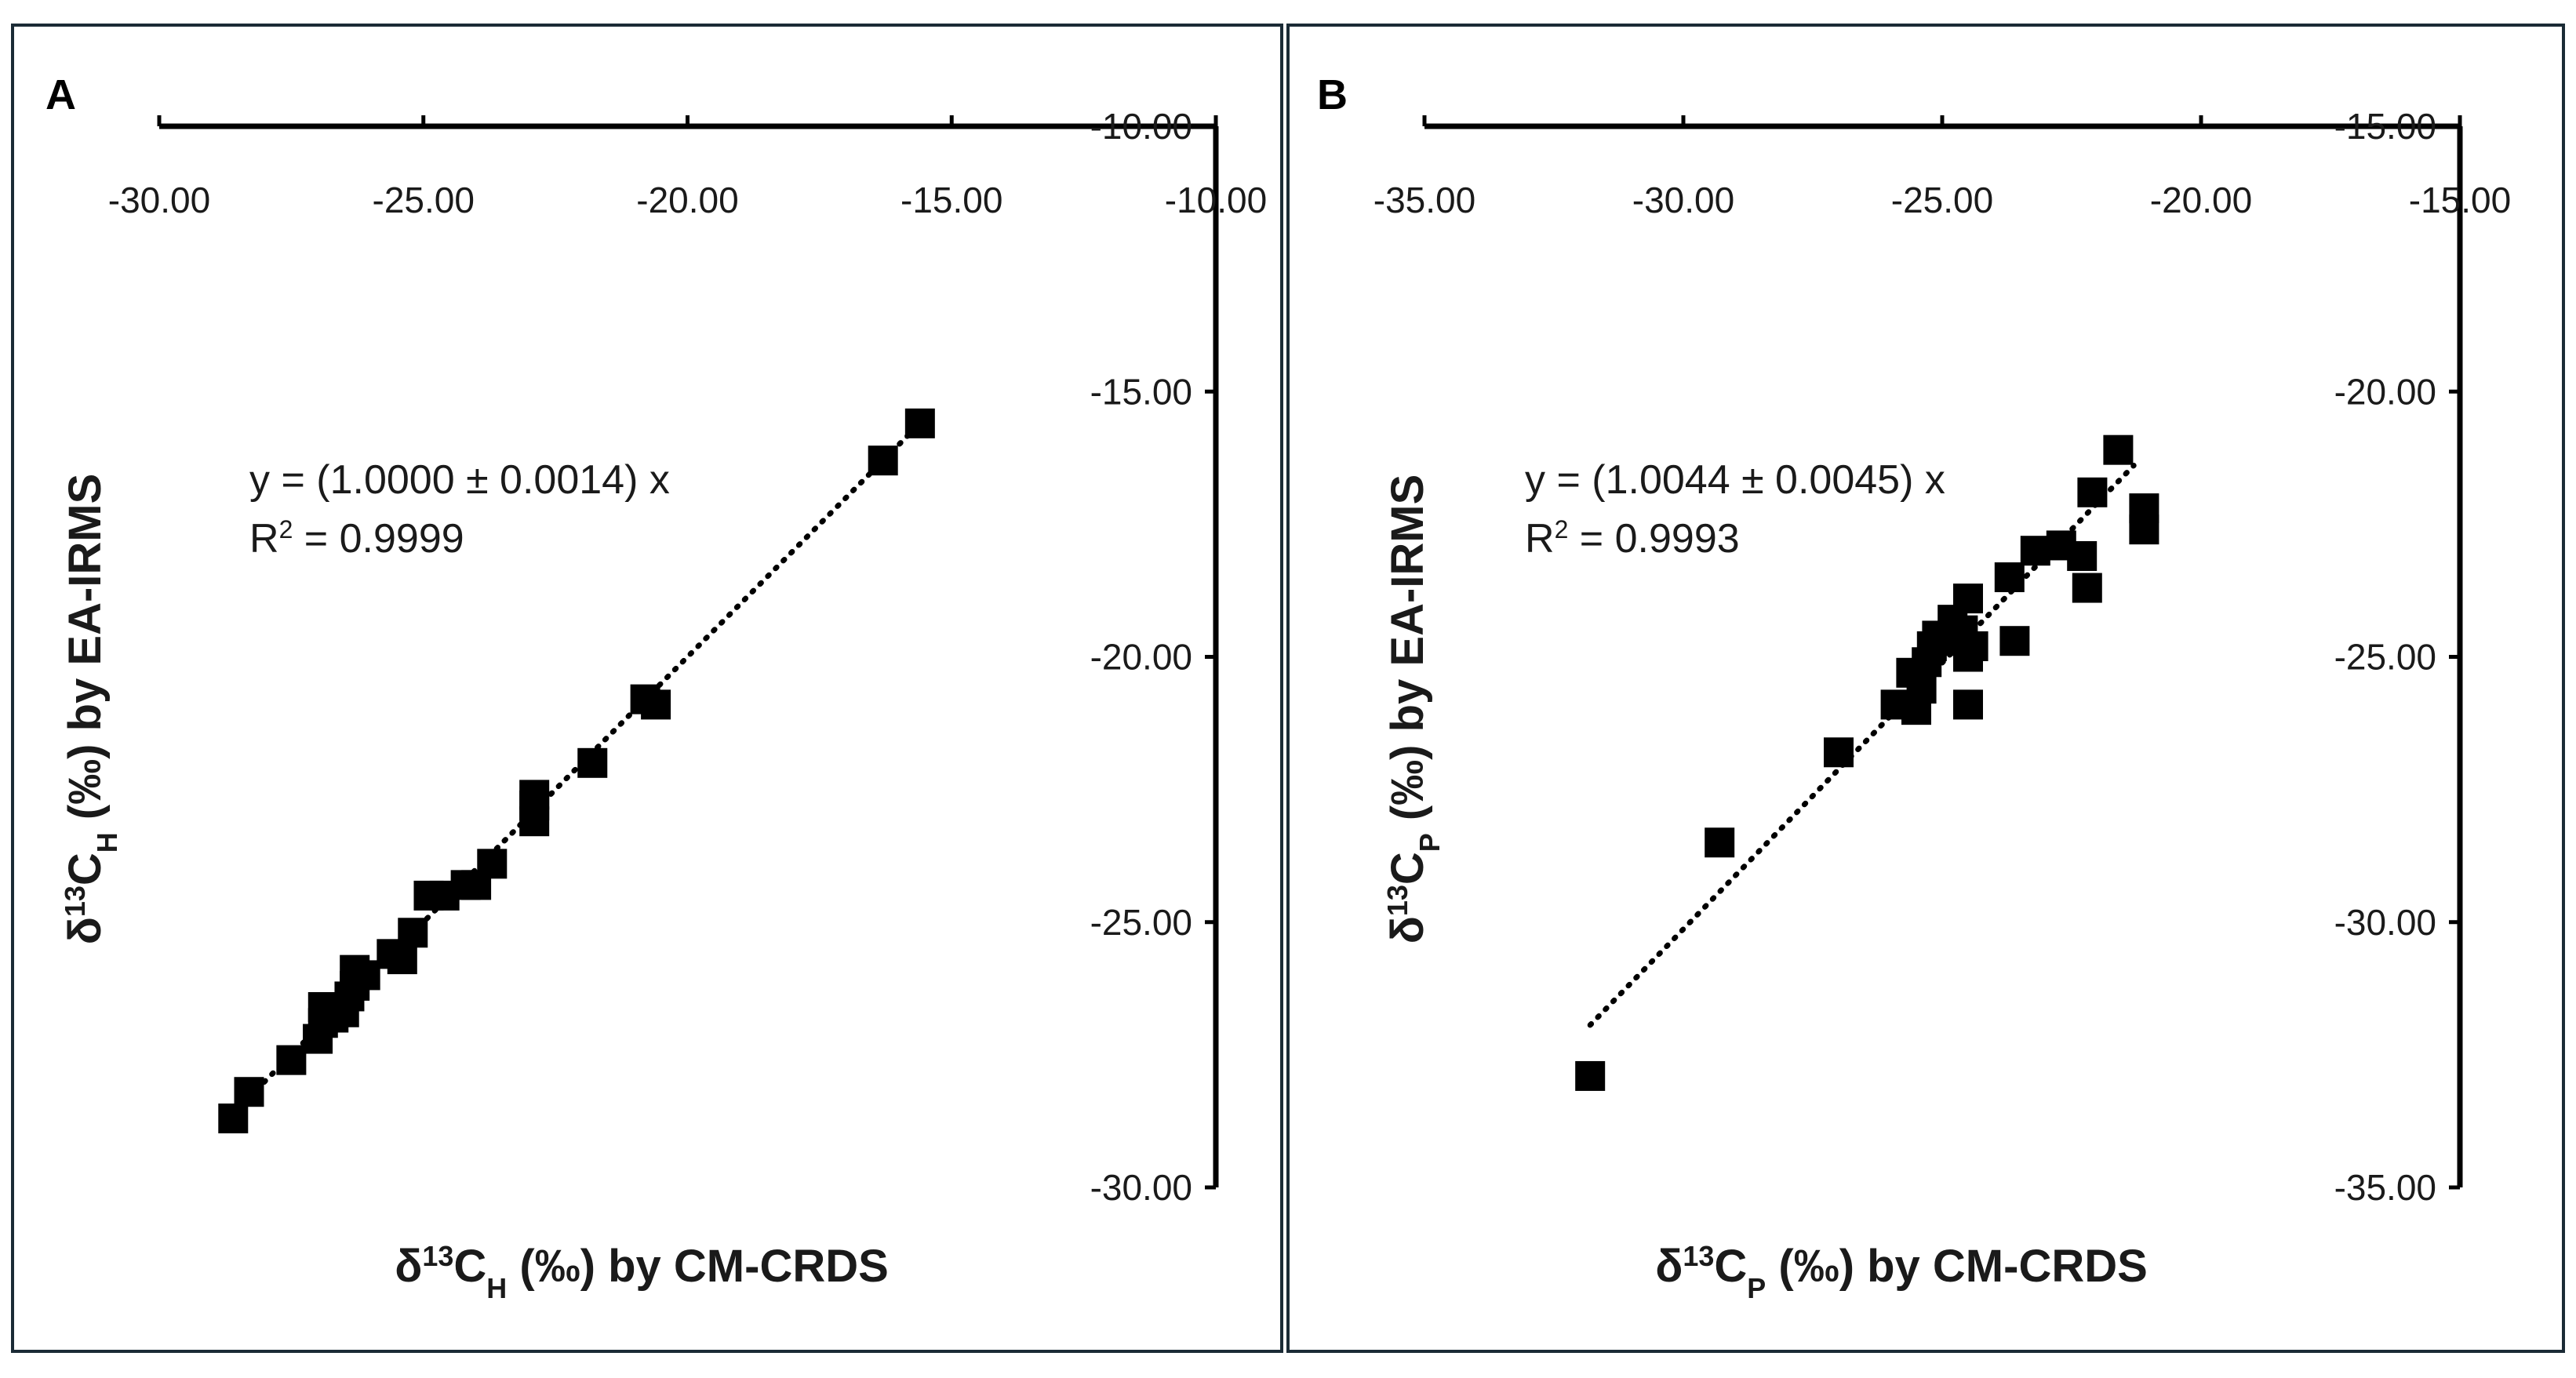 The width and height of the screenshot is (2576, 1378). What do you see at coordinates (264, 539) in the screenshot?
I see `r2-main-a: R` at bounding box center [264, 539].